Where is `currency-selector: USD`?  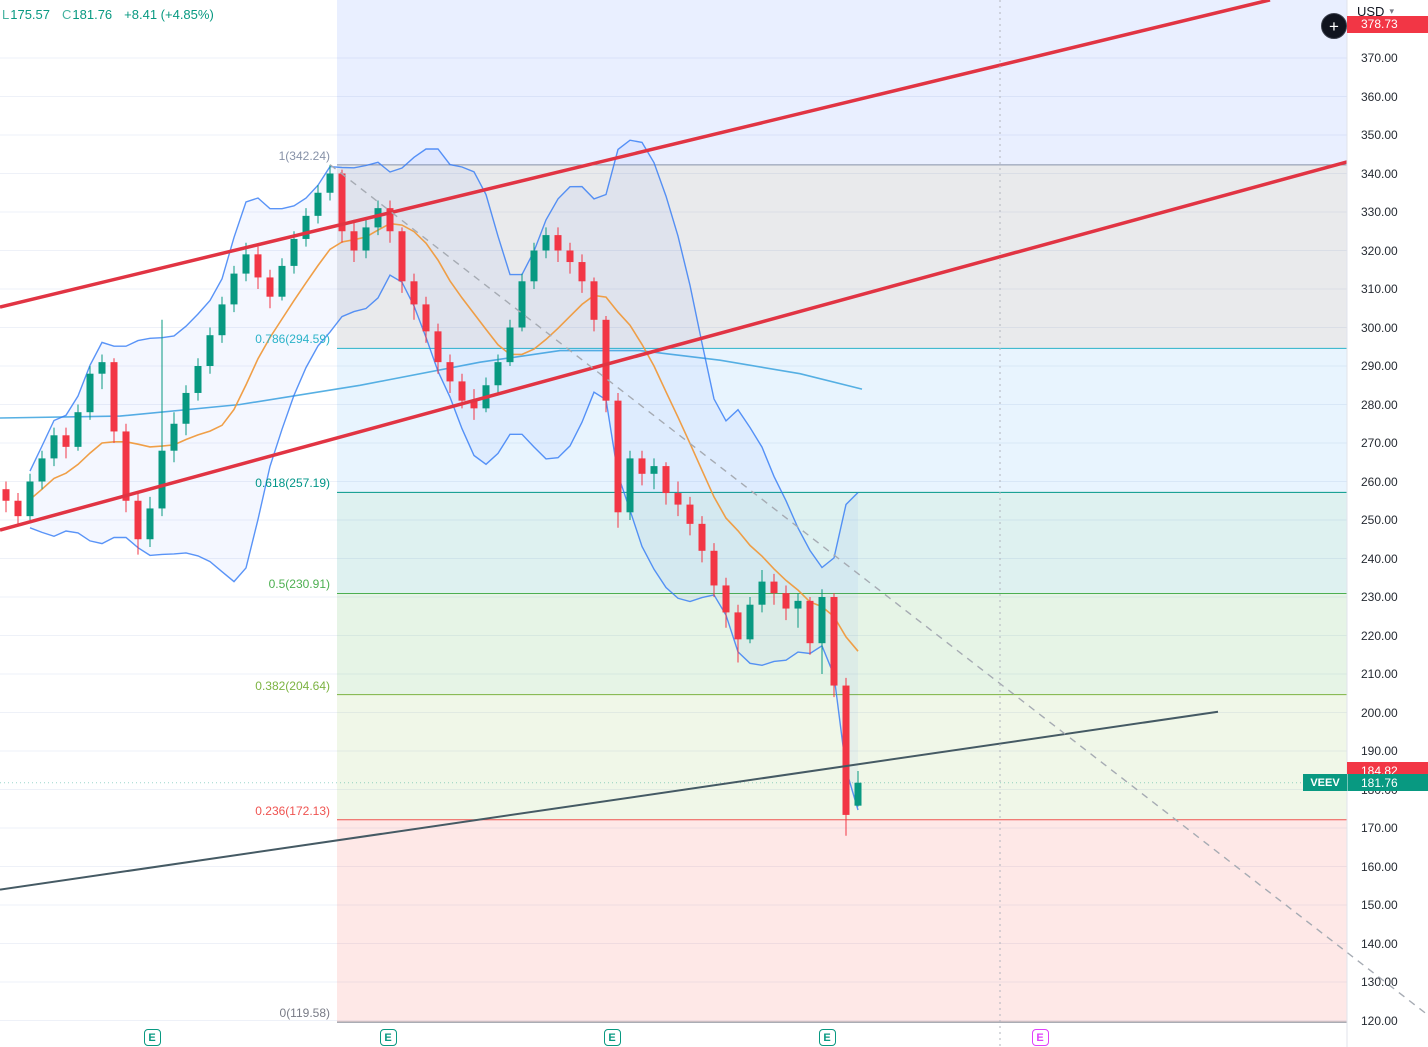
currency-selector: USD is located at coordinates (1375, 11).